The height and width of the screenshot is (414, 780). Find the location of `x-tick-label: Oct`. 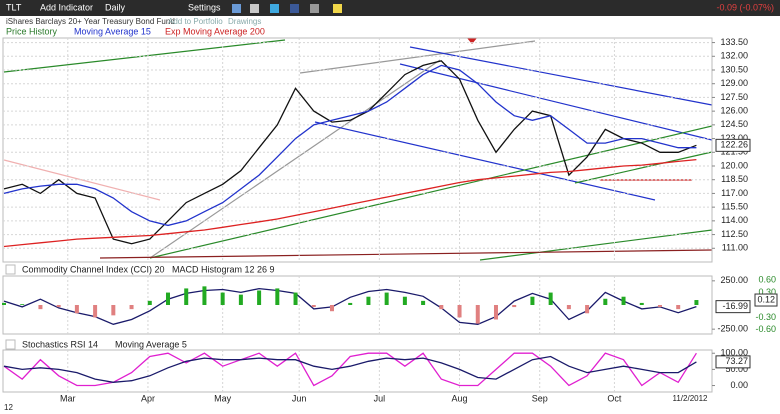

x-tick-label: Oct is located at coordinates (614, 398).